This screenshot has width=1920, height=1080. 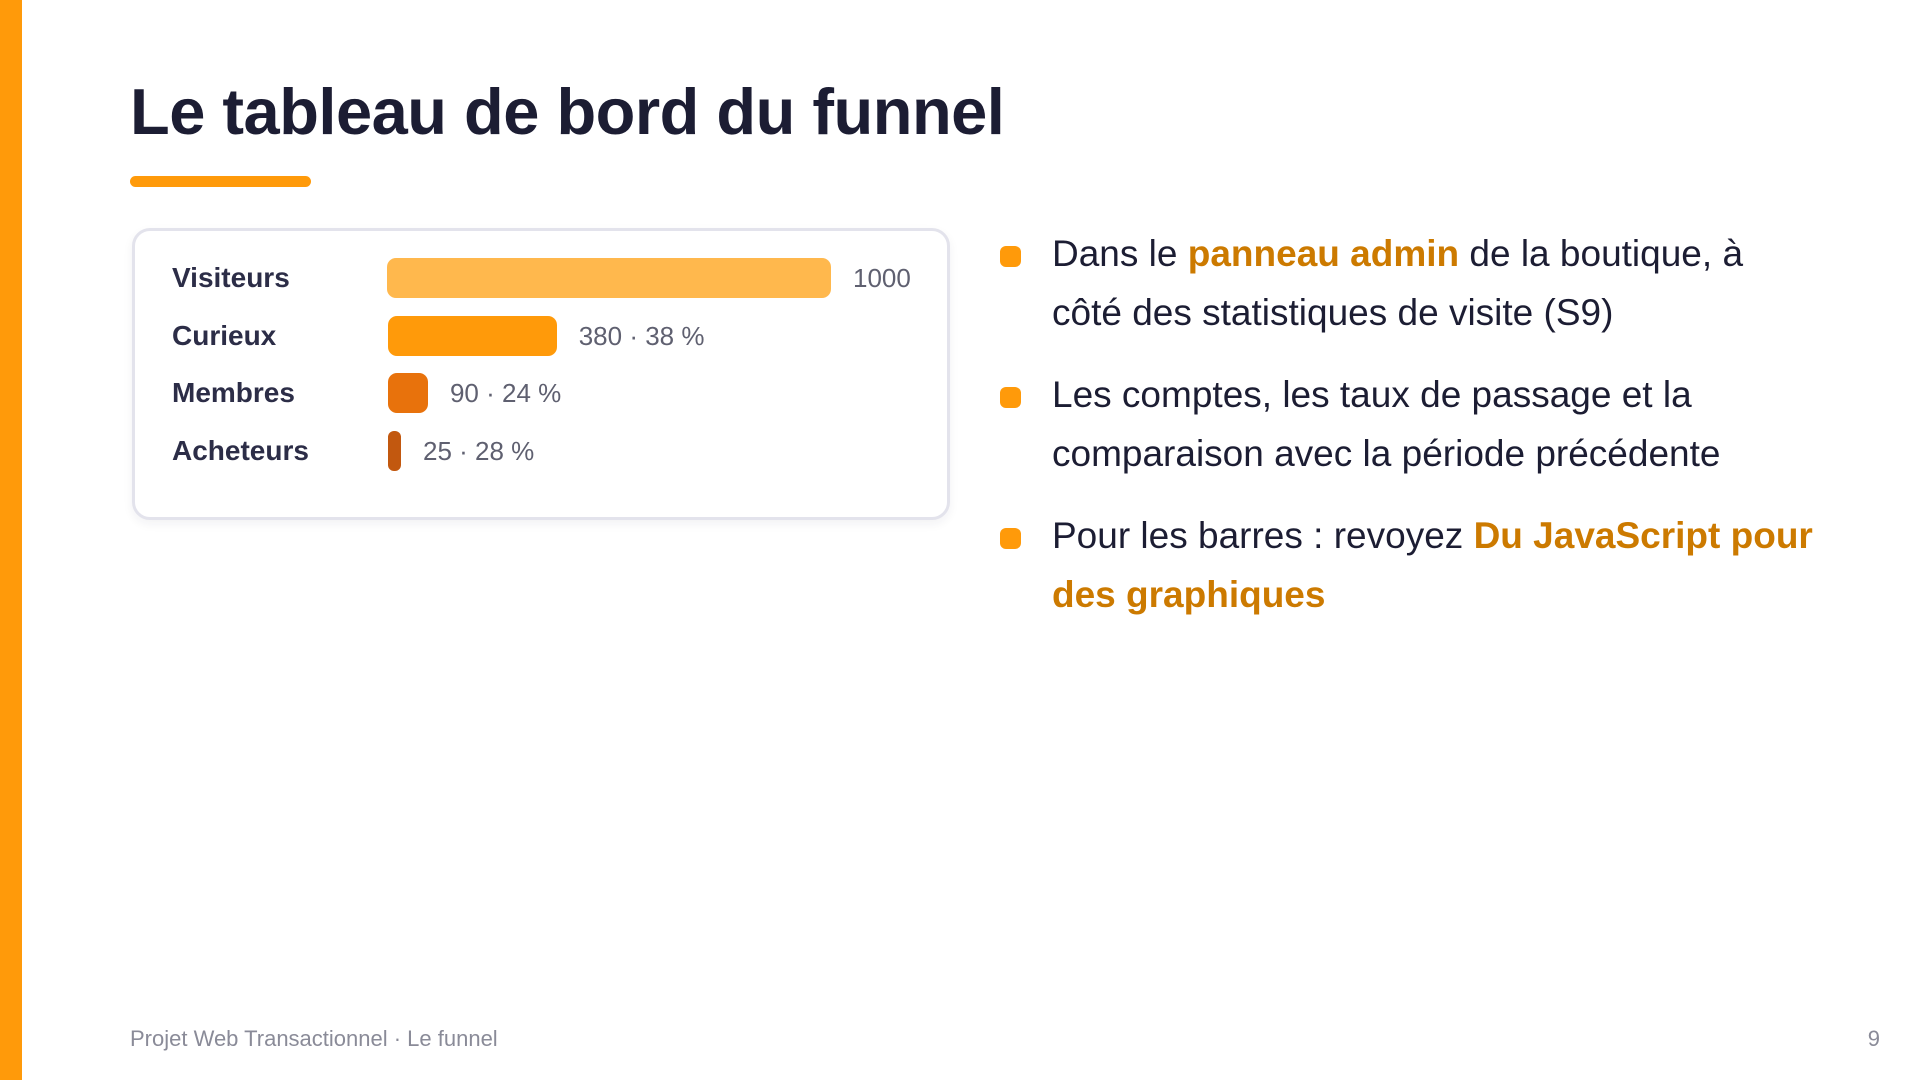 I want to click on funnel-label: Curieux, so click(x=224, y=335).